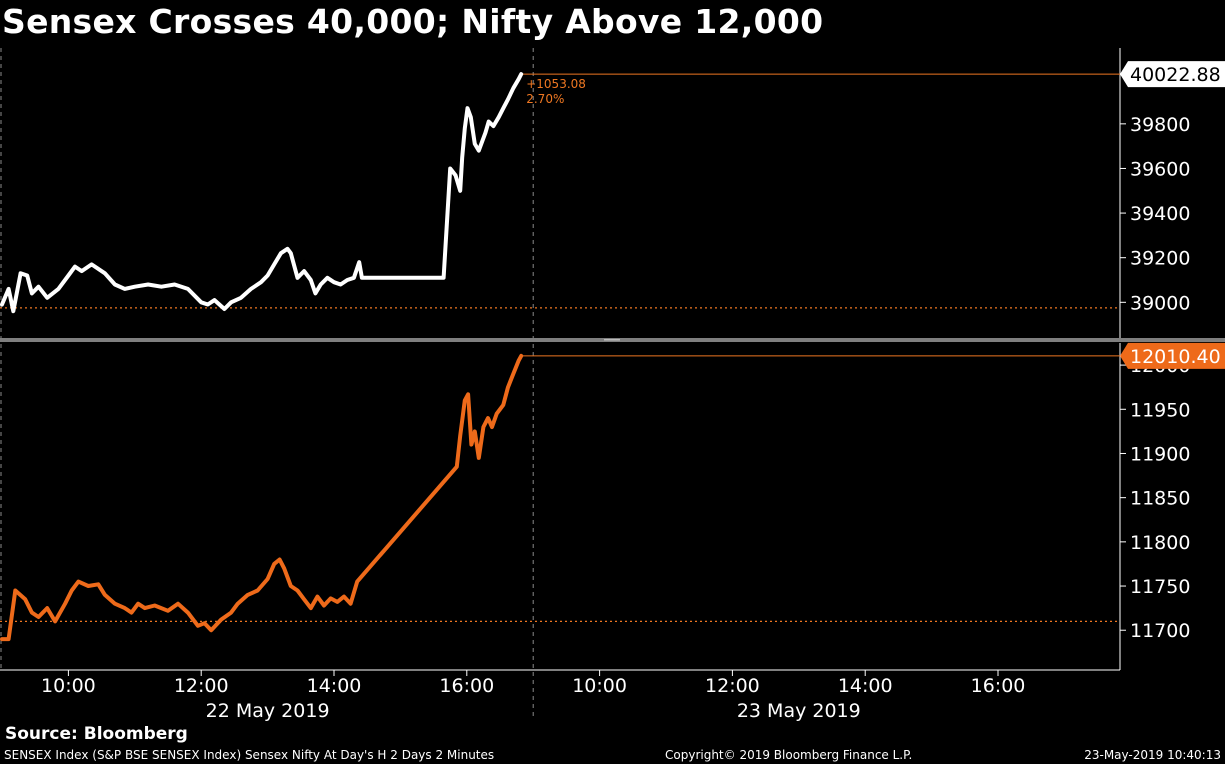 This screenshot has width=1225, height=764. I want to click on last-value-tag-sensex, so click(1172, 74).